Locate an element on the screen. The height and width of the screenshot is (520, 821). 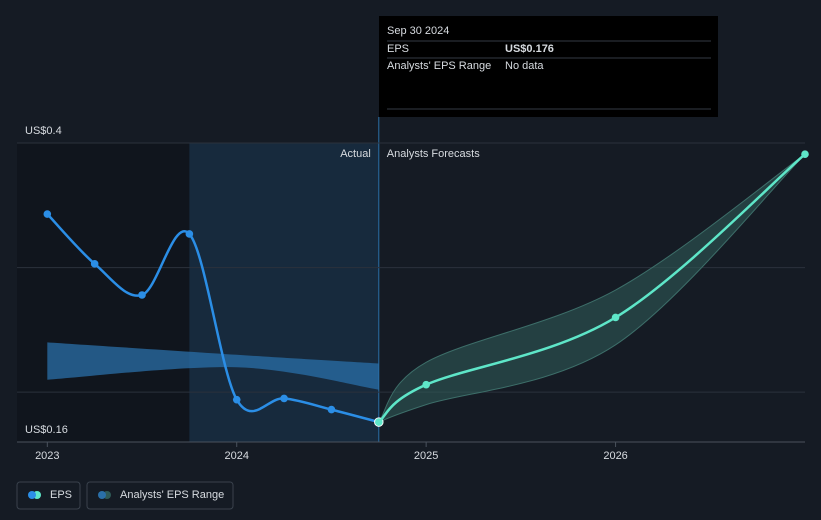
legend-eps-icon is located at coordinates (32, 495).